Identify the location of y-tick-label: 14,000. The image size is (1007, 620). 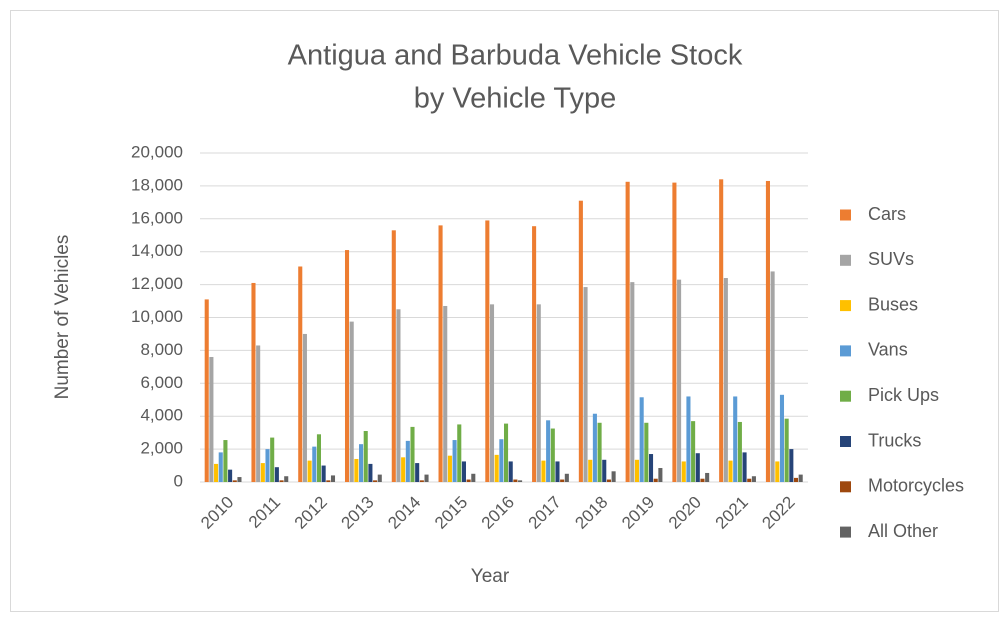
(157, 250).